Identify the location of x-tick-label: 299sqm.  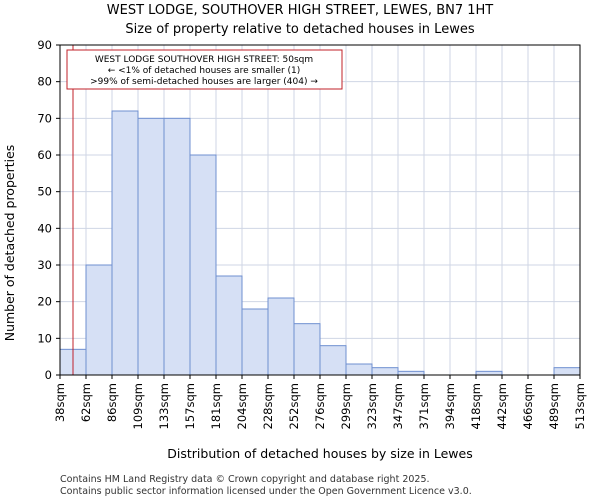
(346, 406).